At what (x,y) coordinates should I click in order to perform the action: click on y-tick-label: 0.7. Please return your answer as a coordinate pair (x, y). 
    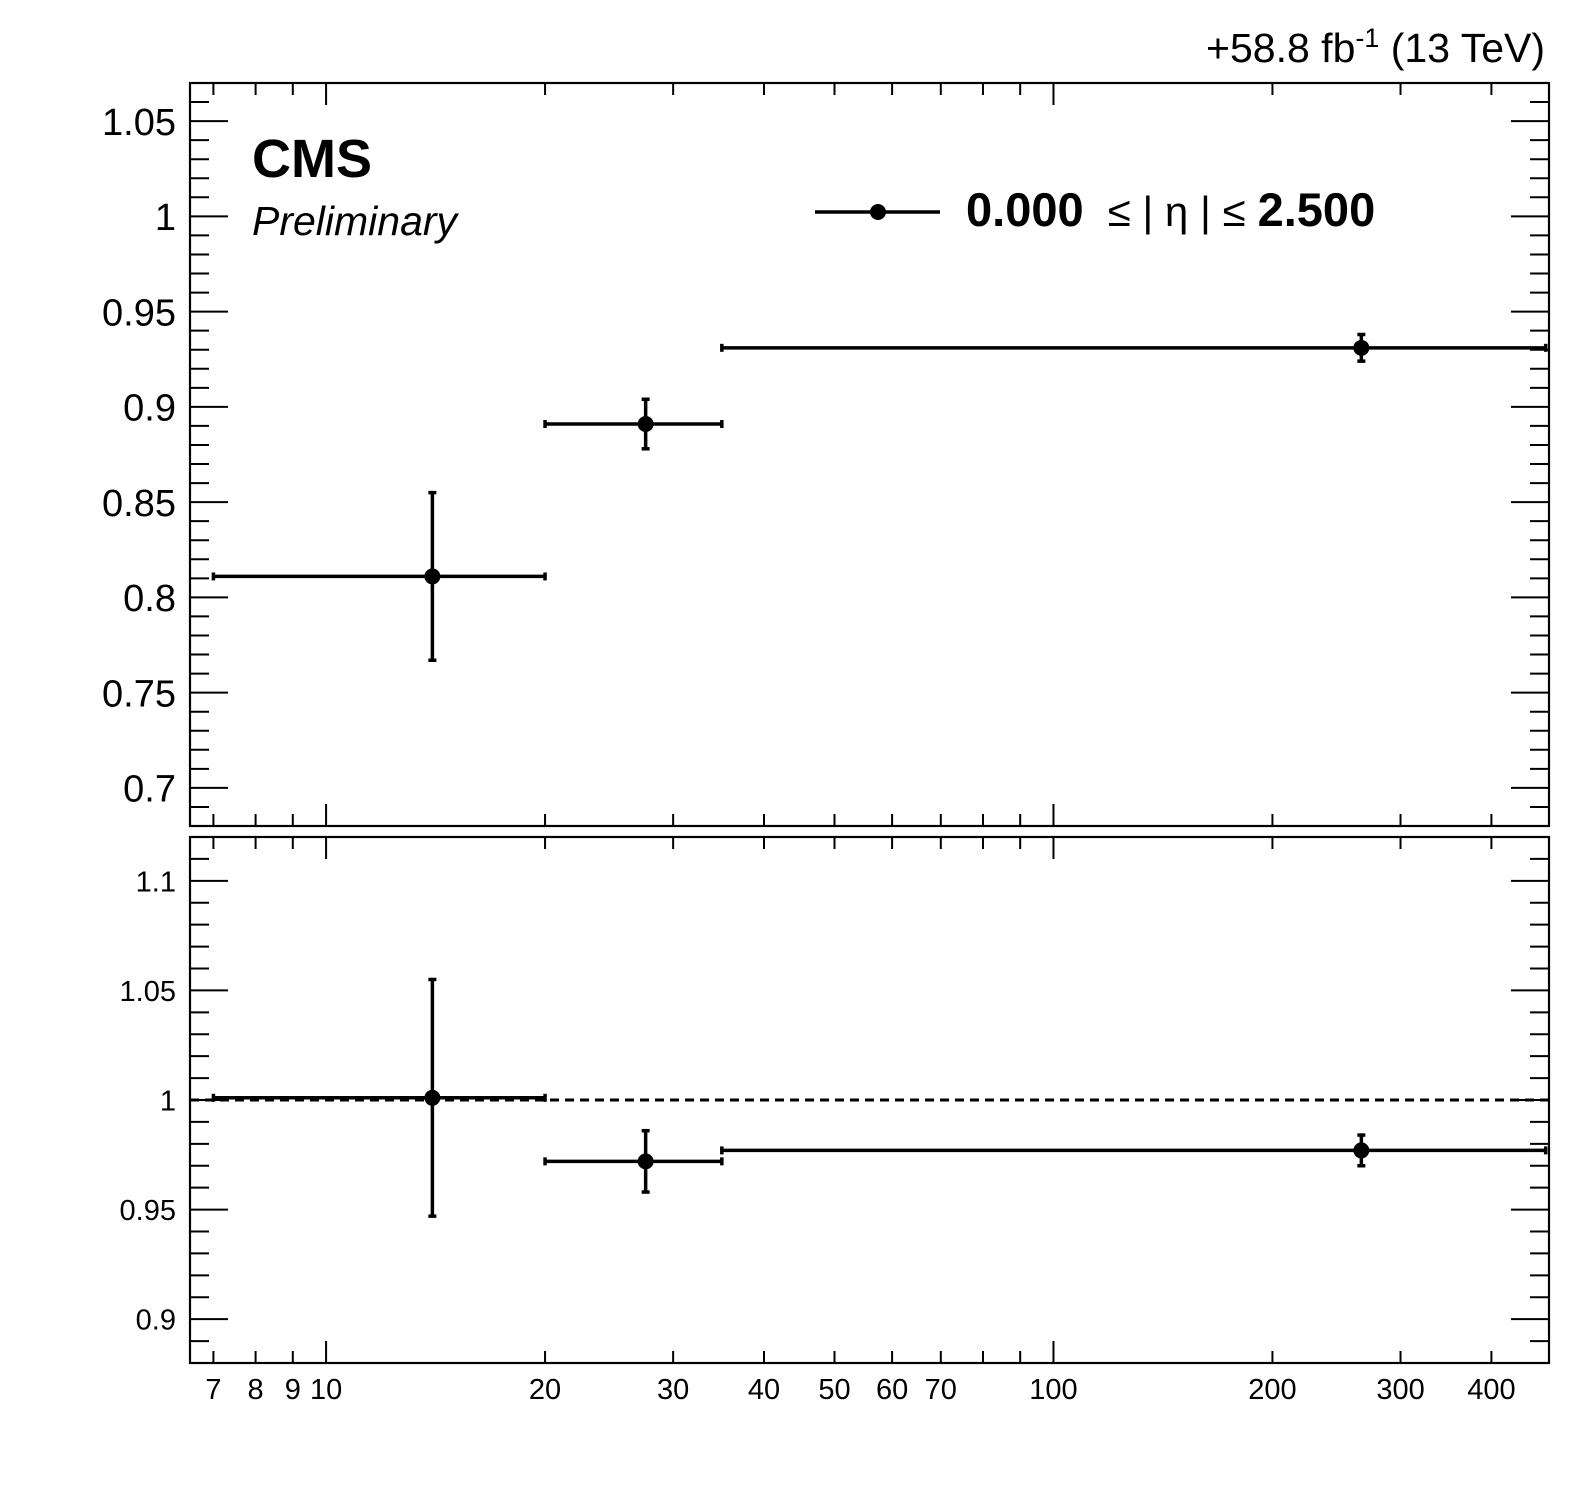
    Looking at the image, I should click on (149, 790).